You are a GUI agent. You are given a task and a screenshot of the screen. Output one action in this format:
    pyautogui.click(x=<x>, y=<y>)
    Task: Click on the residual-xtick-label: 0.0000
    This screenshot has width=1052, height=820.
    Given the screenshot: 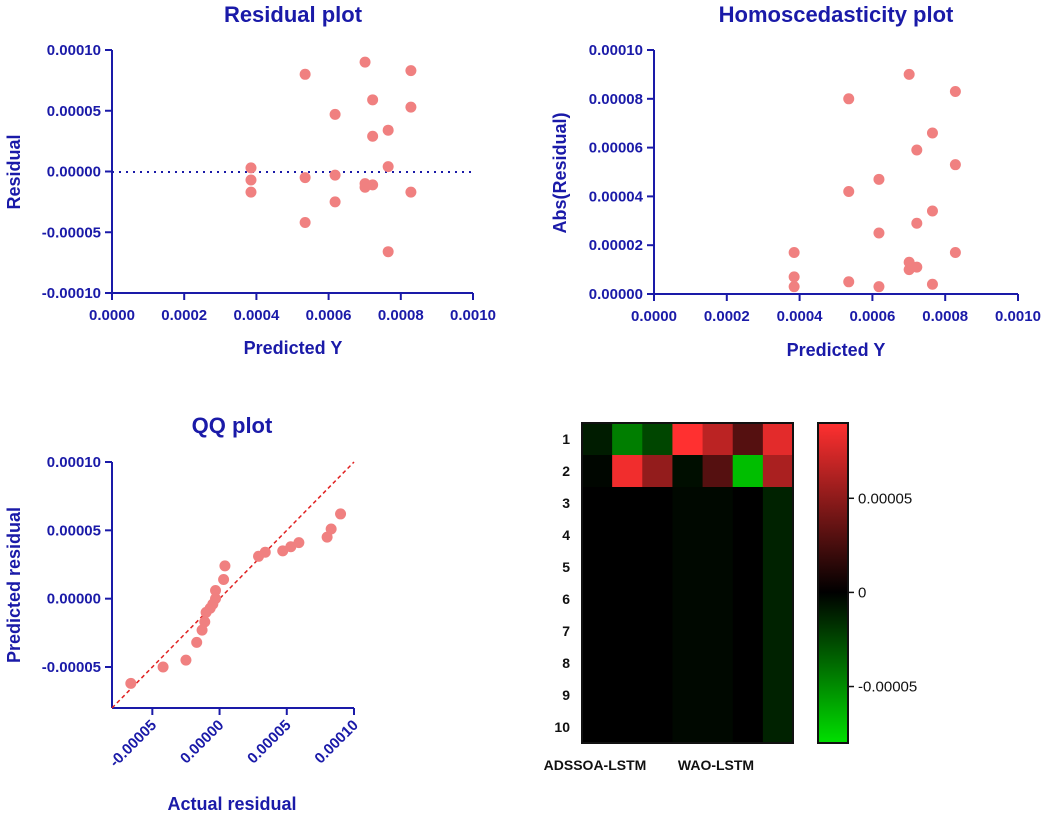 What is the action you would take?
    pyautogui.click(x=112, y=315)
    